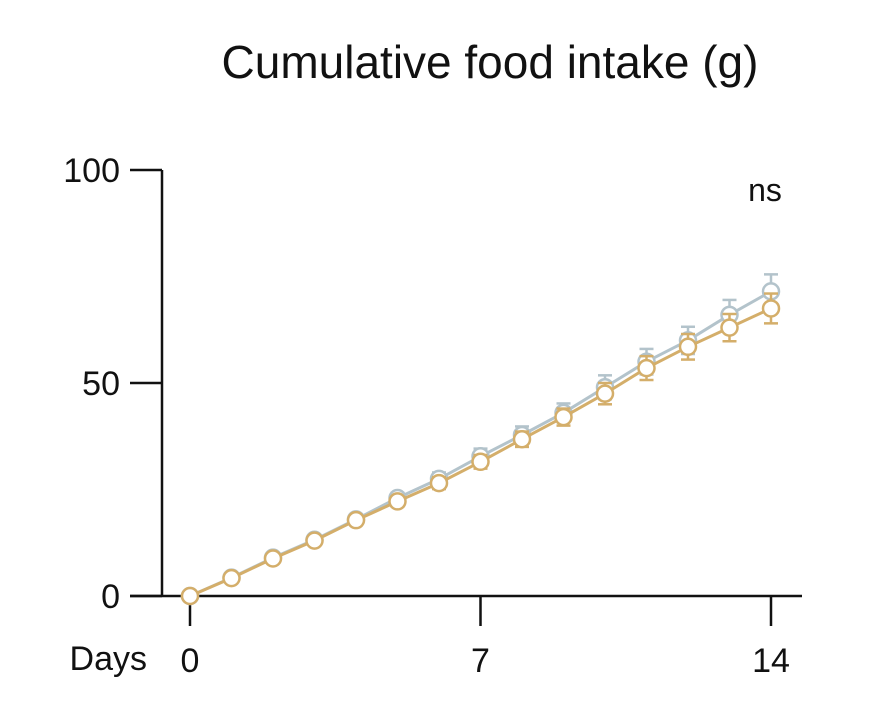  I want to click on x-tick-label: 7, so click(480, 661).